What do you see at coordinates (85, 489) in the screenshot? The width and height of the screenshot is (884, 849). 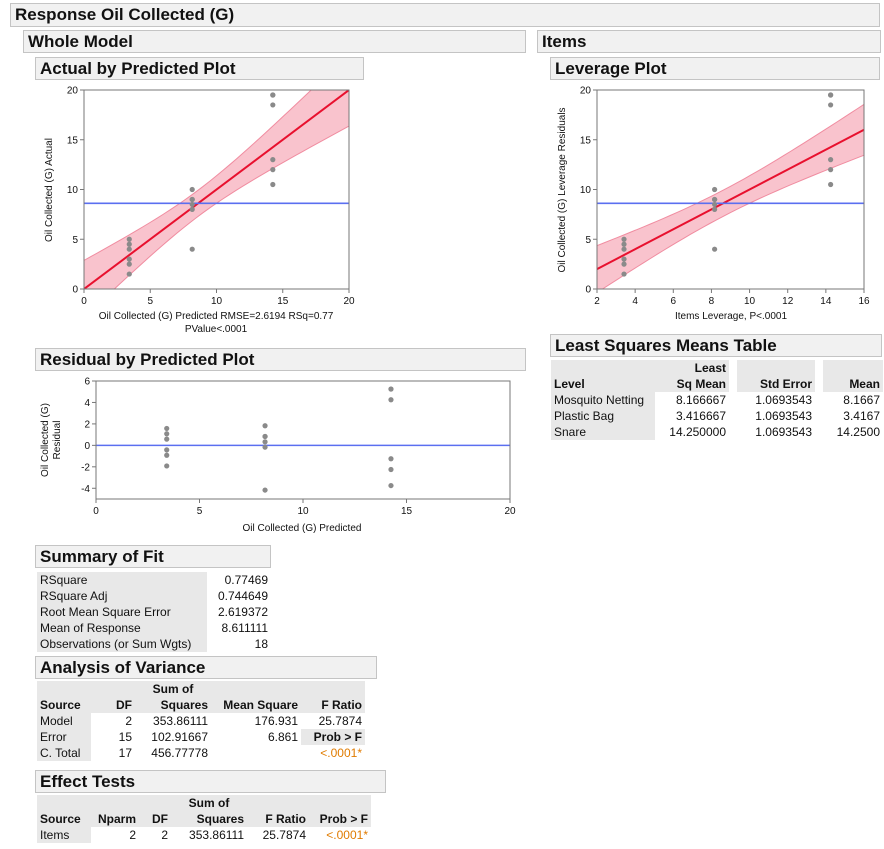 I see `y-tick-label: -4` at bounding box center [85, 489].